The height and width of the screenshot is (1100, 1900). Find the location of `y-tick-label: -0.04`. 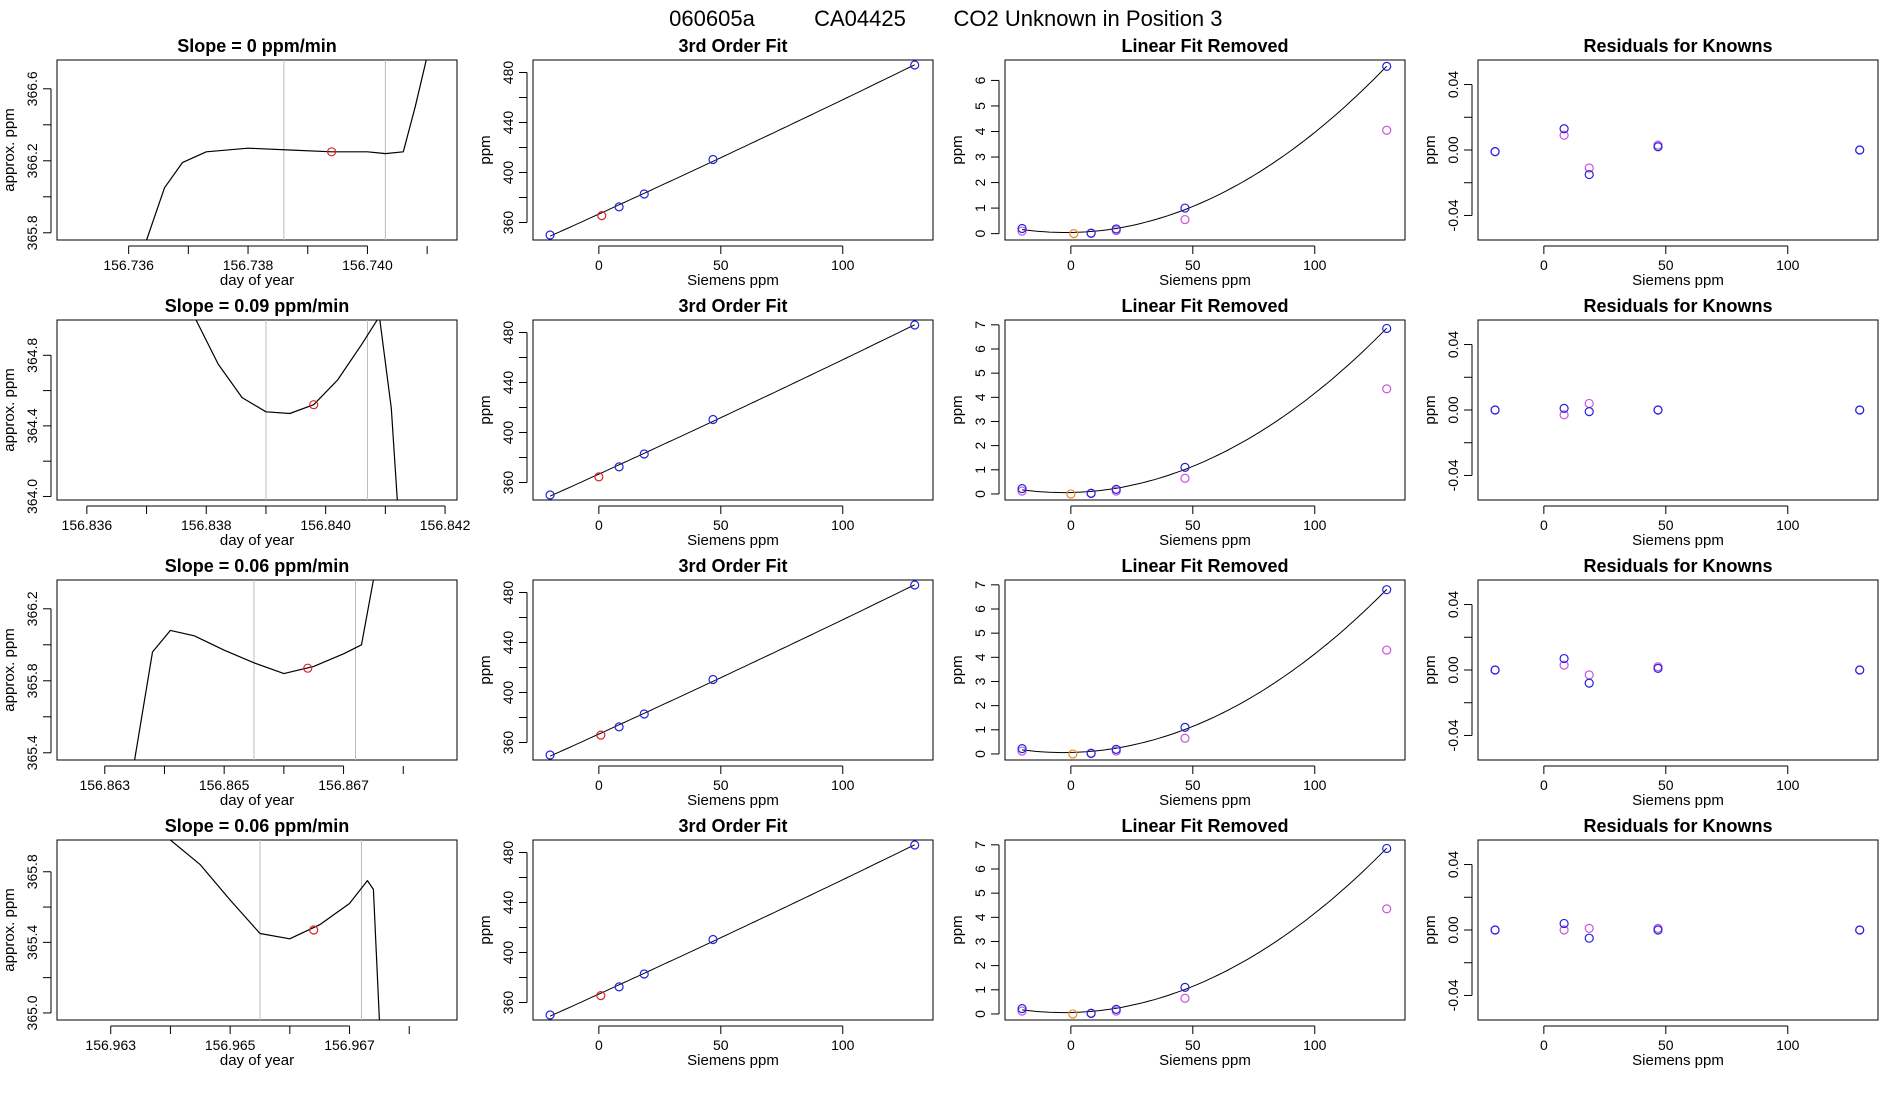

y-tick-label: -0.04 is located at coordinates (1453, 735).